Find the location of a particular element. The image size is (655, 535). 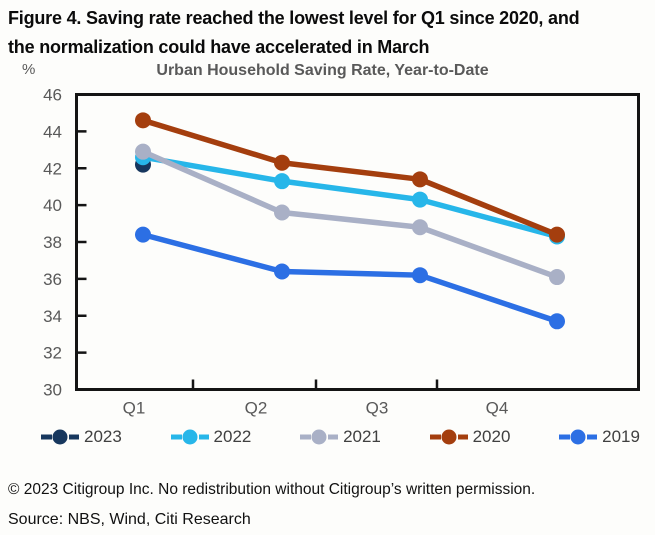

series-line-2020 is located at coordinates (350, 177).